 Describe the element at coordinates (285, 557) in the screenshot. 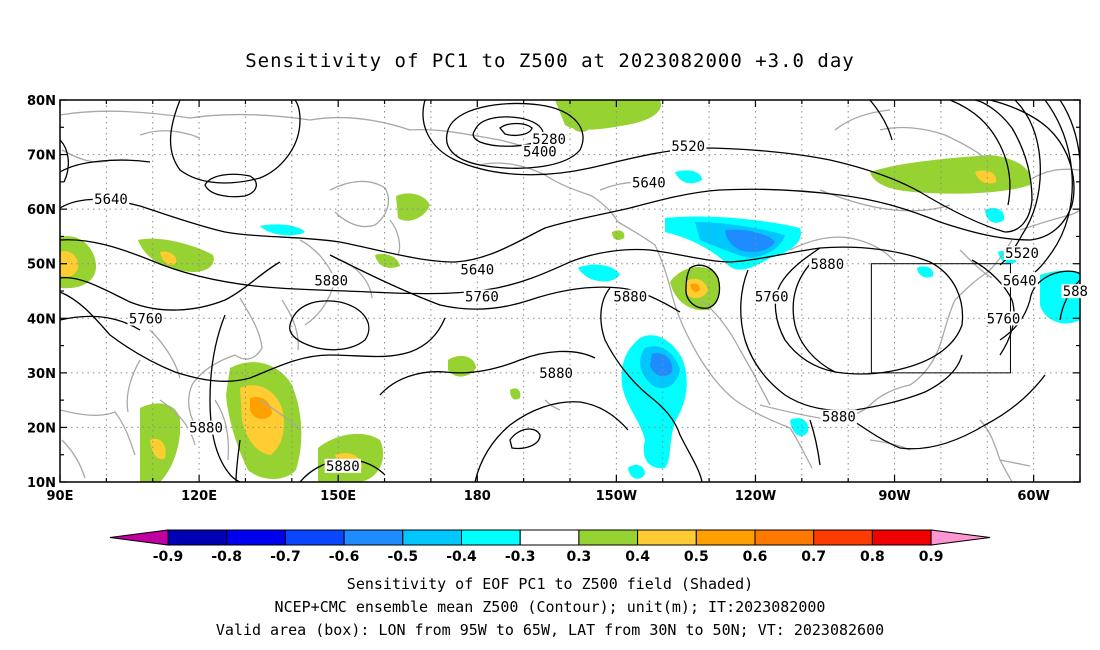

I see `colorbar-tick-label: -0.7` at that location.